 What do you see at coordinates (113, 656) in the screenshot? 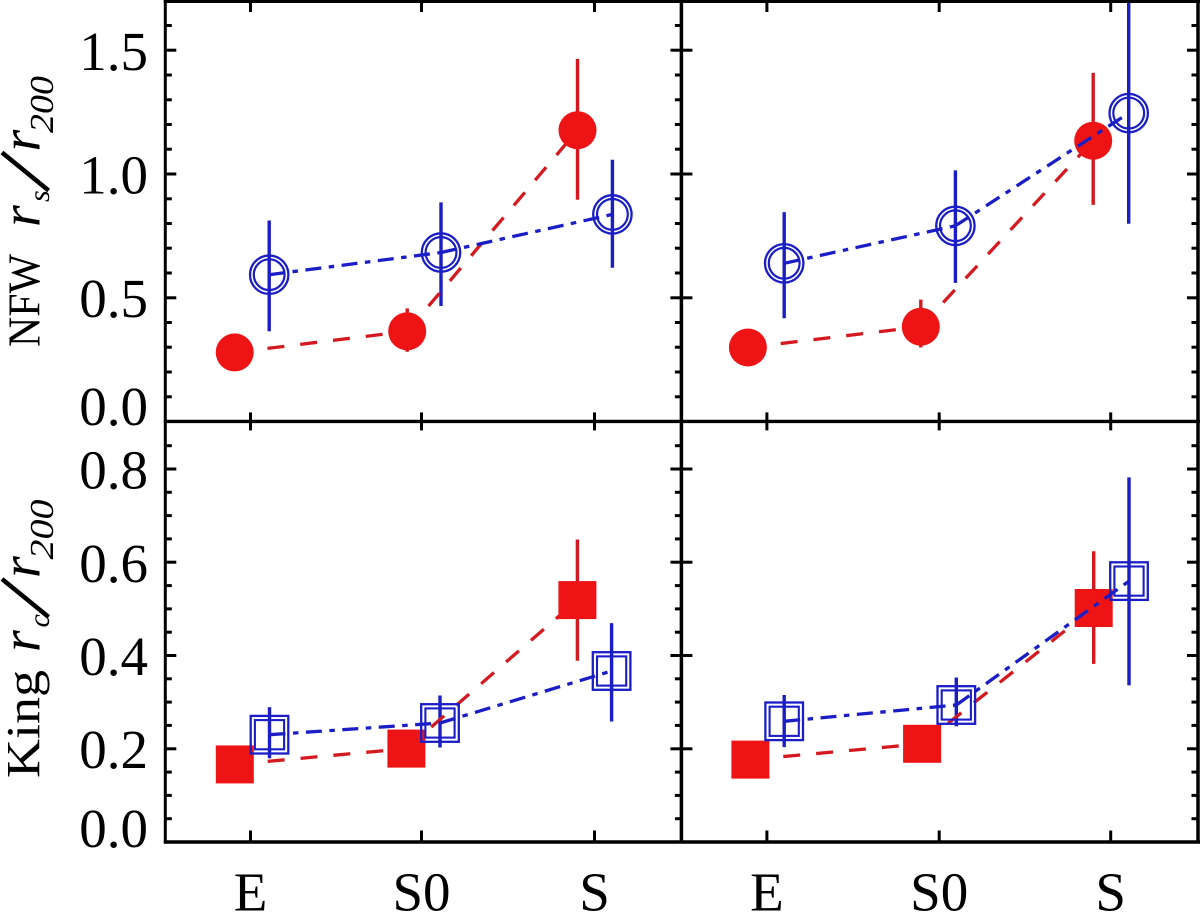
I see `svg-text: 0.4` at bounding box center [113, 656].